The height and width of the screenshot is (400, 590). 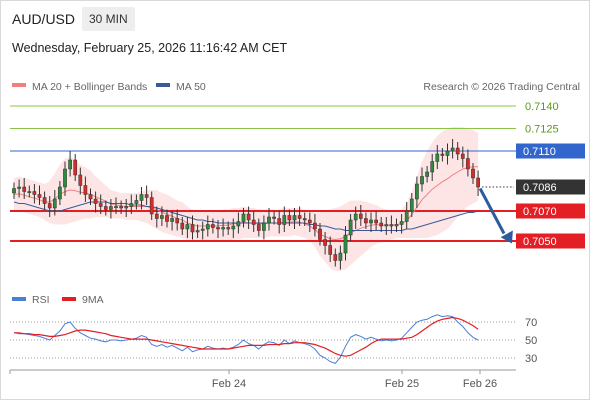 I want to click on rsi-tick-label: 50, so click(x=531, y=341).